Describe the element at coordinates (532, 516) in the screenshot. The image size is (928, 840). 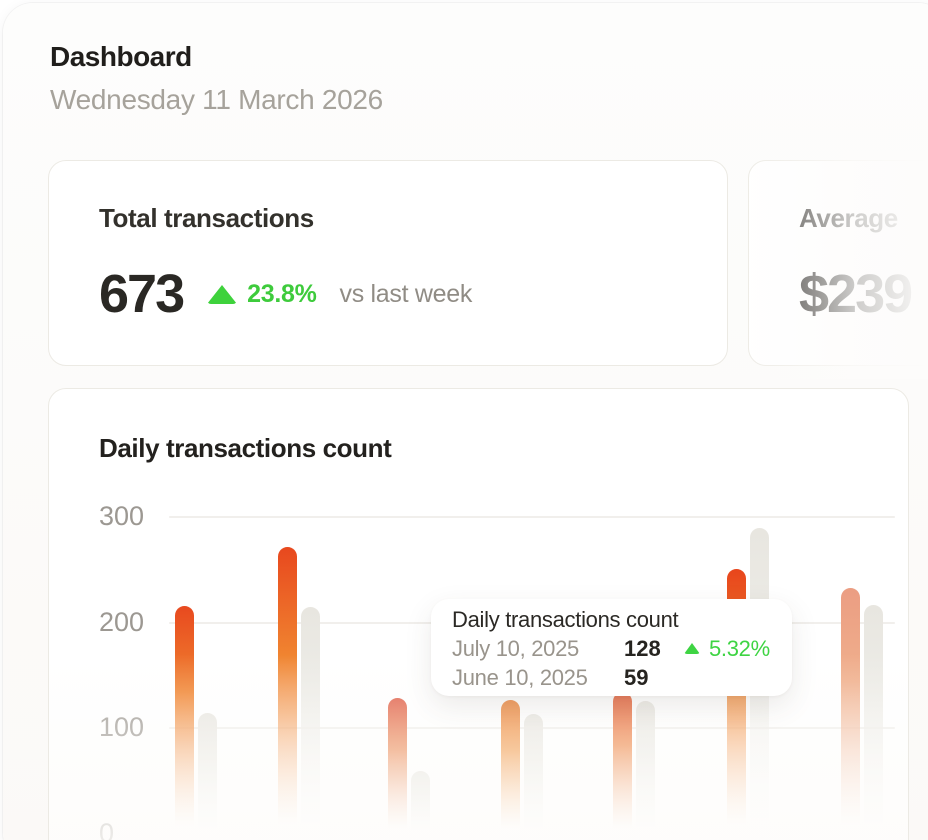
I see `gridline` at that location.